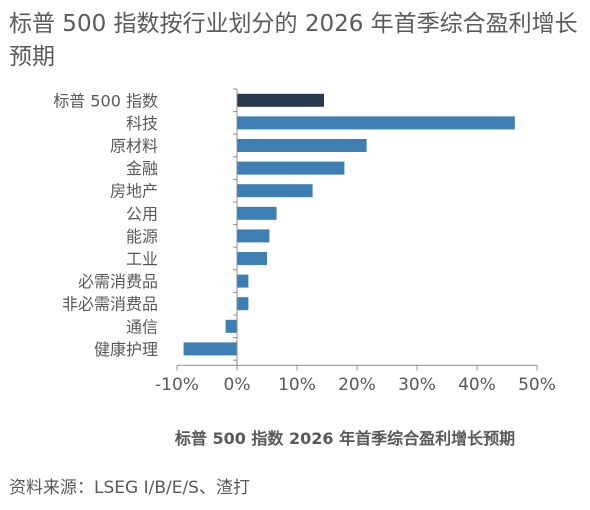 The image size is (590, 510). What do you see at coordinates (417, 385) in the screenshot?
I see `x-tick-label: 30%` at bounding box center [417, 385].